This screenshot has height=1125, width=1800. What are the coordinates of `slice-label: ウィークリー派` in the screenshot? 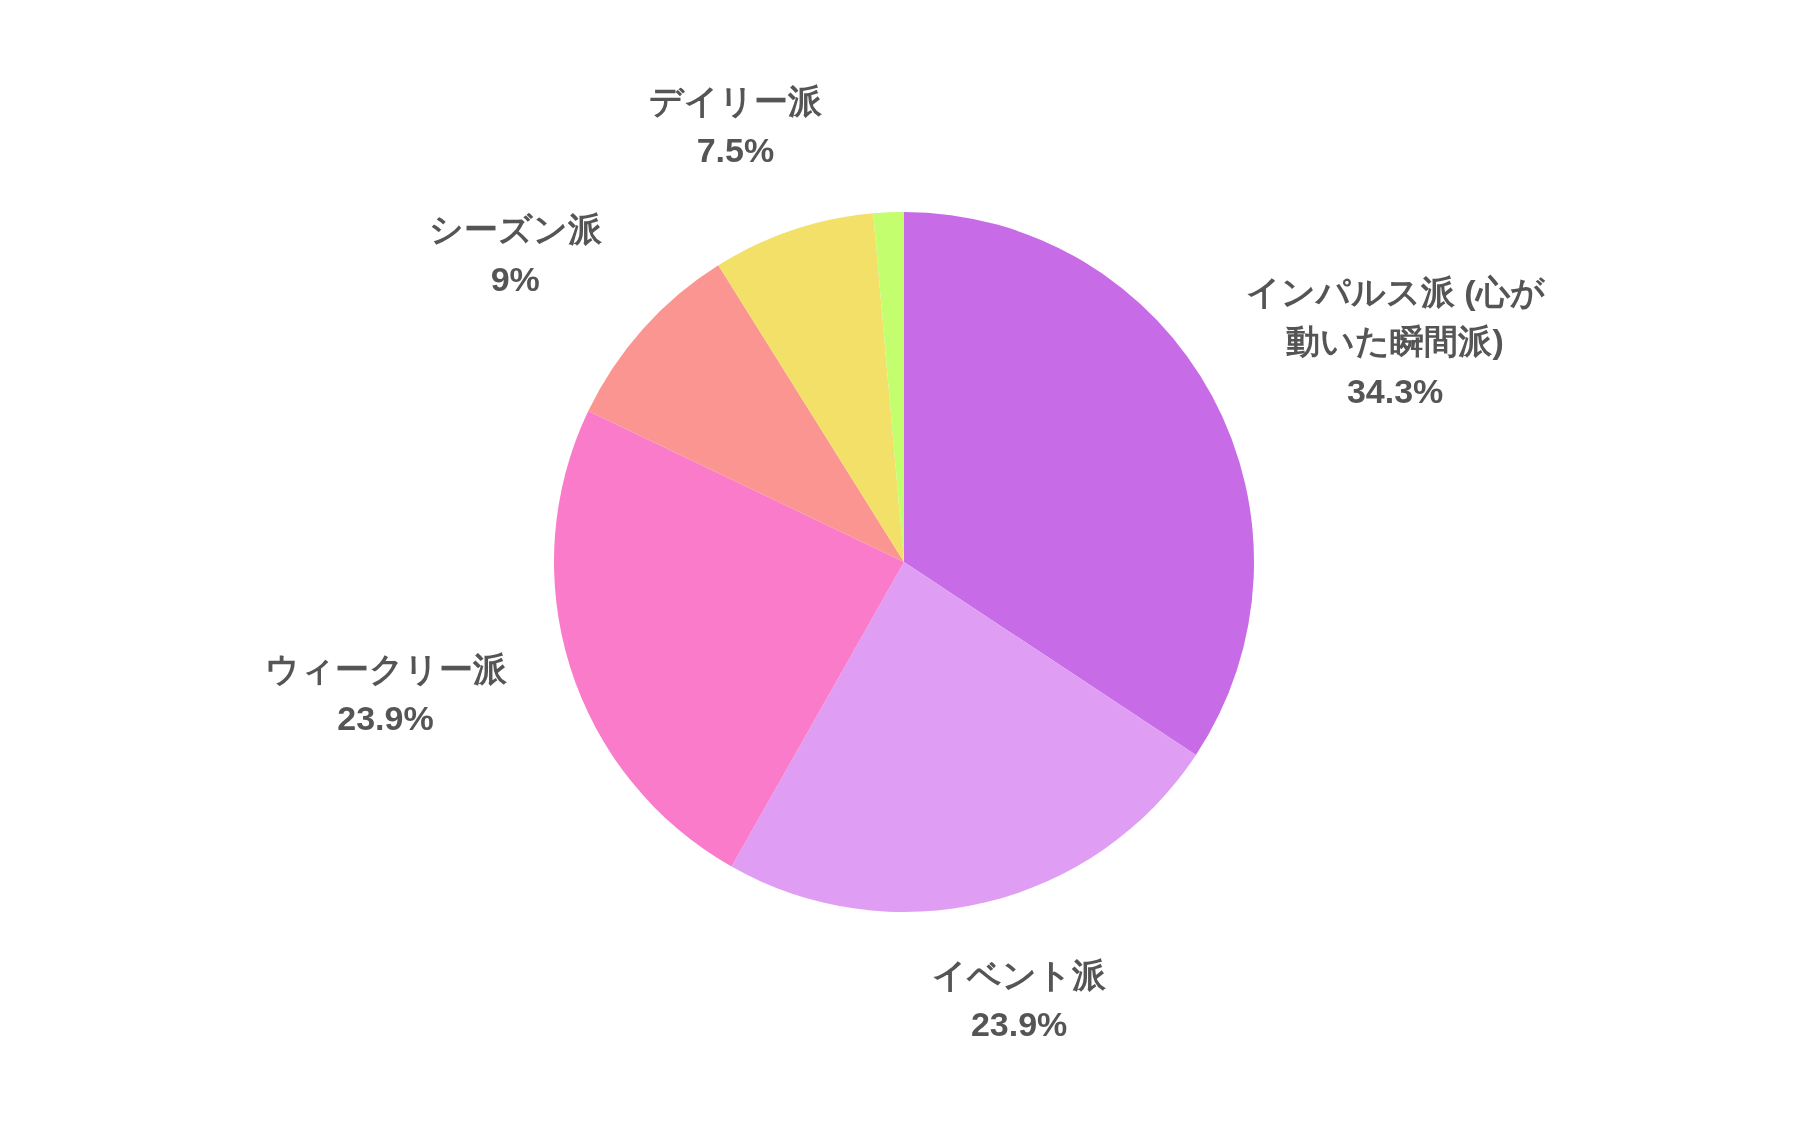 It's located at (386, 668).